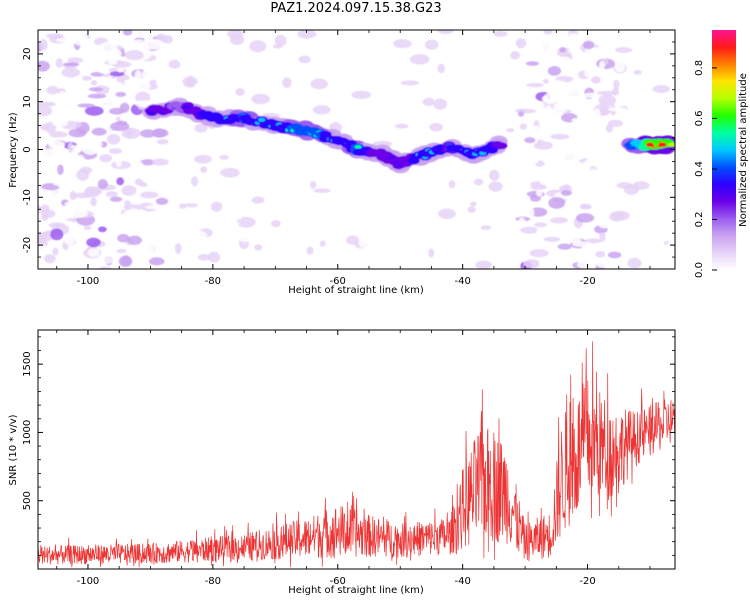 The height and width of the screenshot is (600, 750). I want to click on heatmap-ridge-core, so click(262, 119).